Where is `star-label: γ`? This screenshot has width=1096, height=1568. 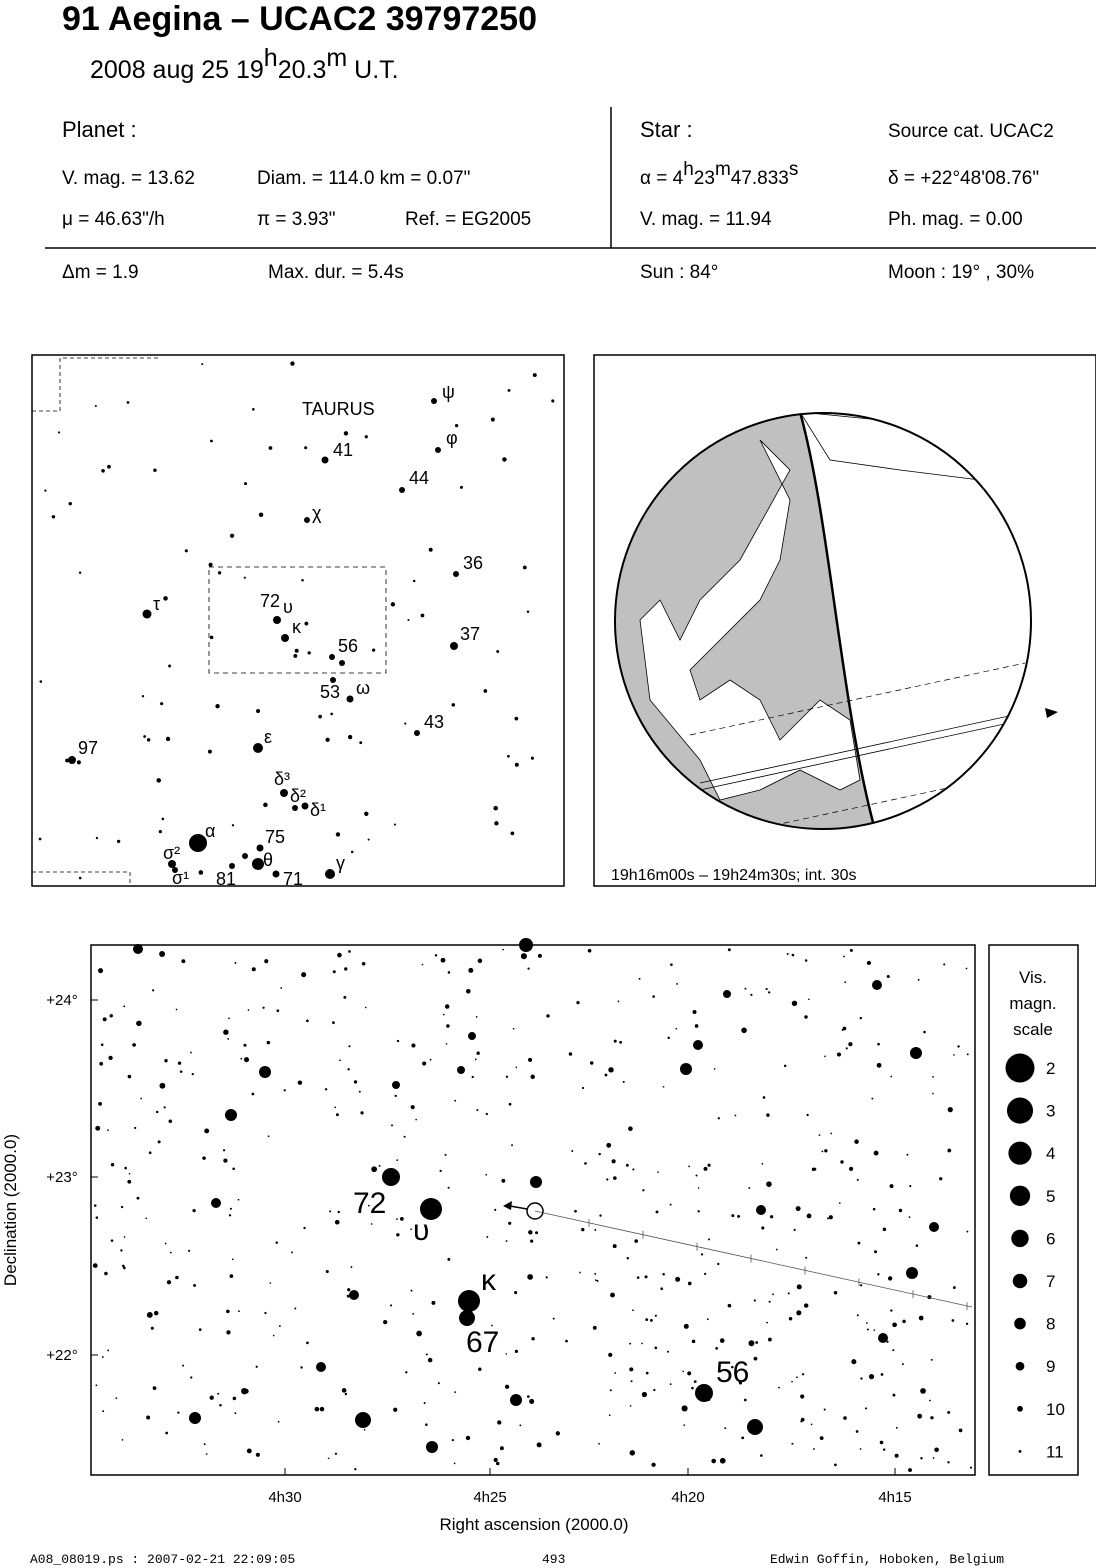 star-label: γ is located at coordinates (340, 863).